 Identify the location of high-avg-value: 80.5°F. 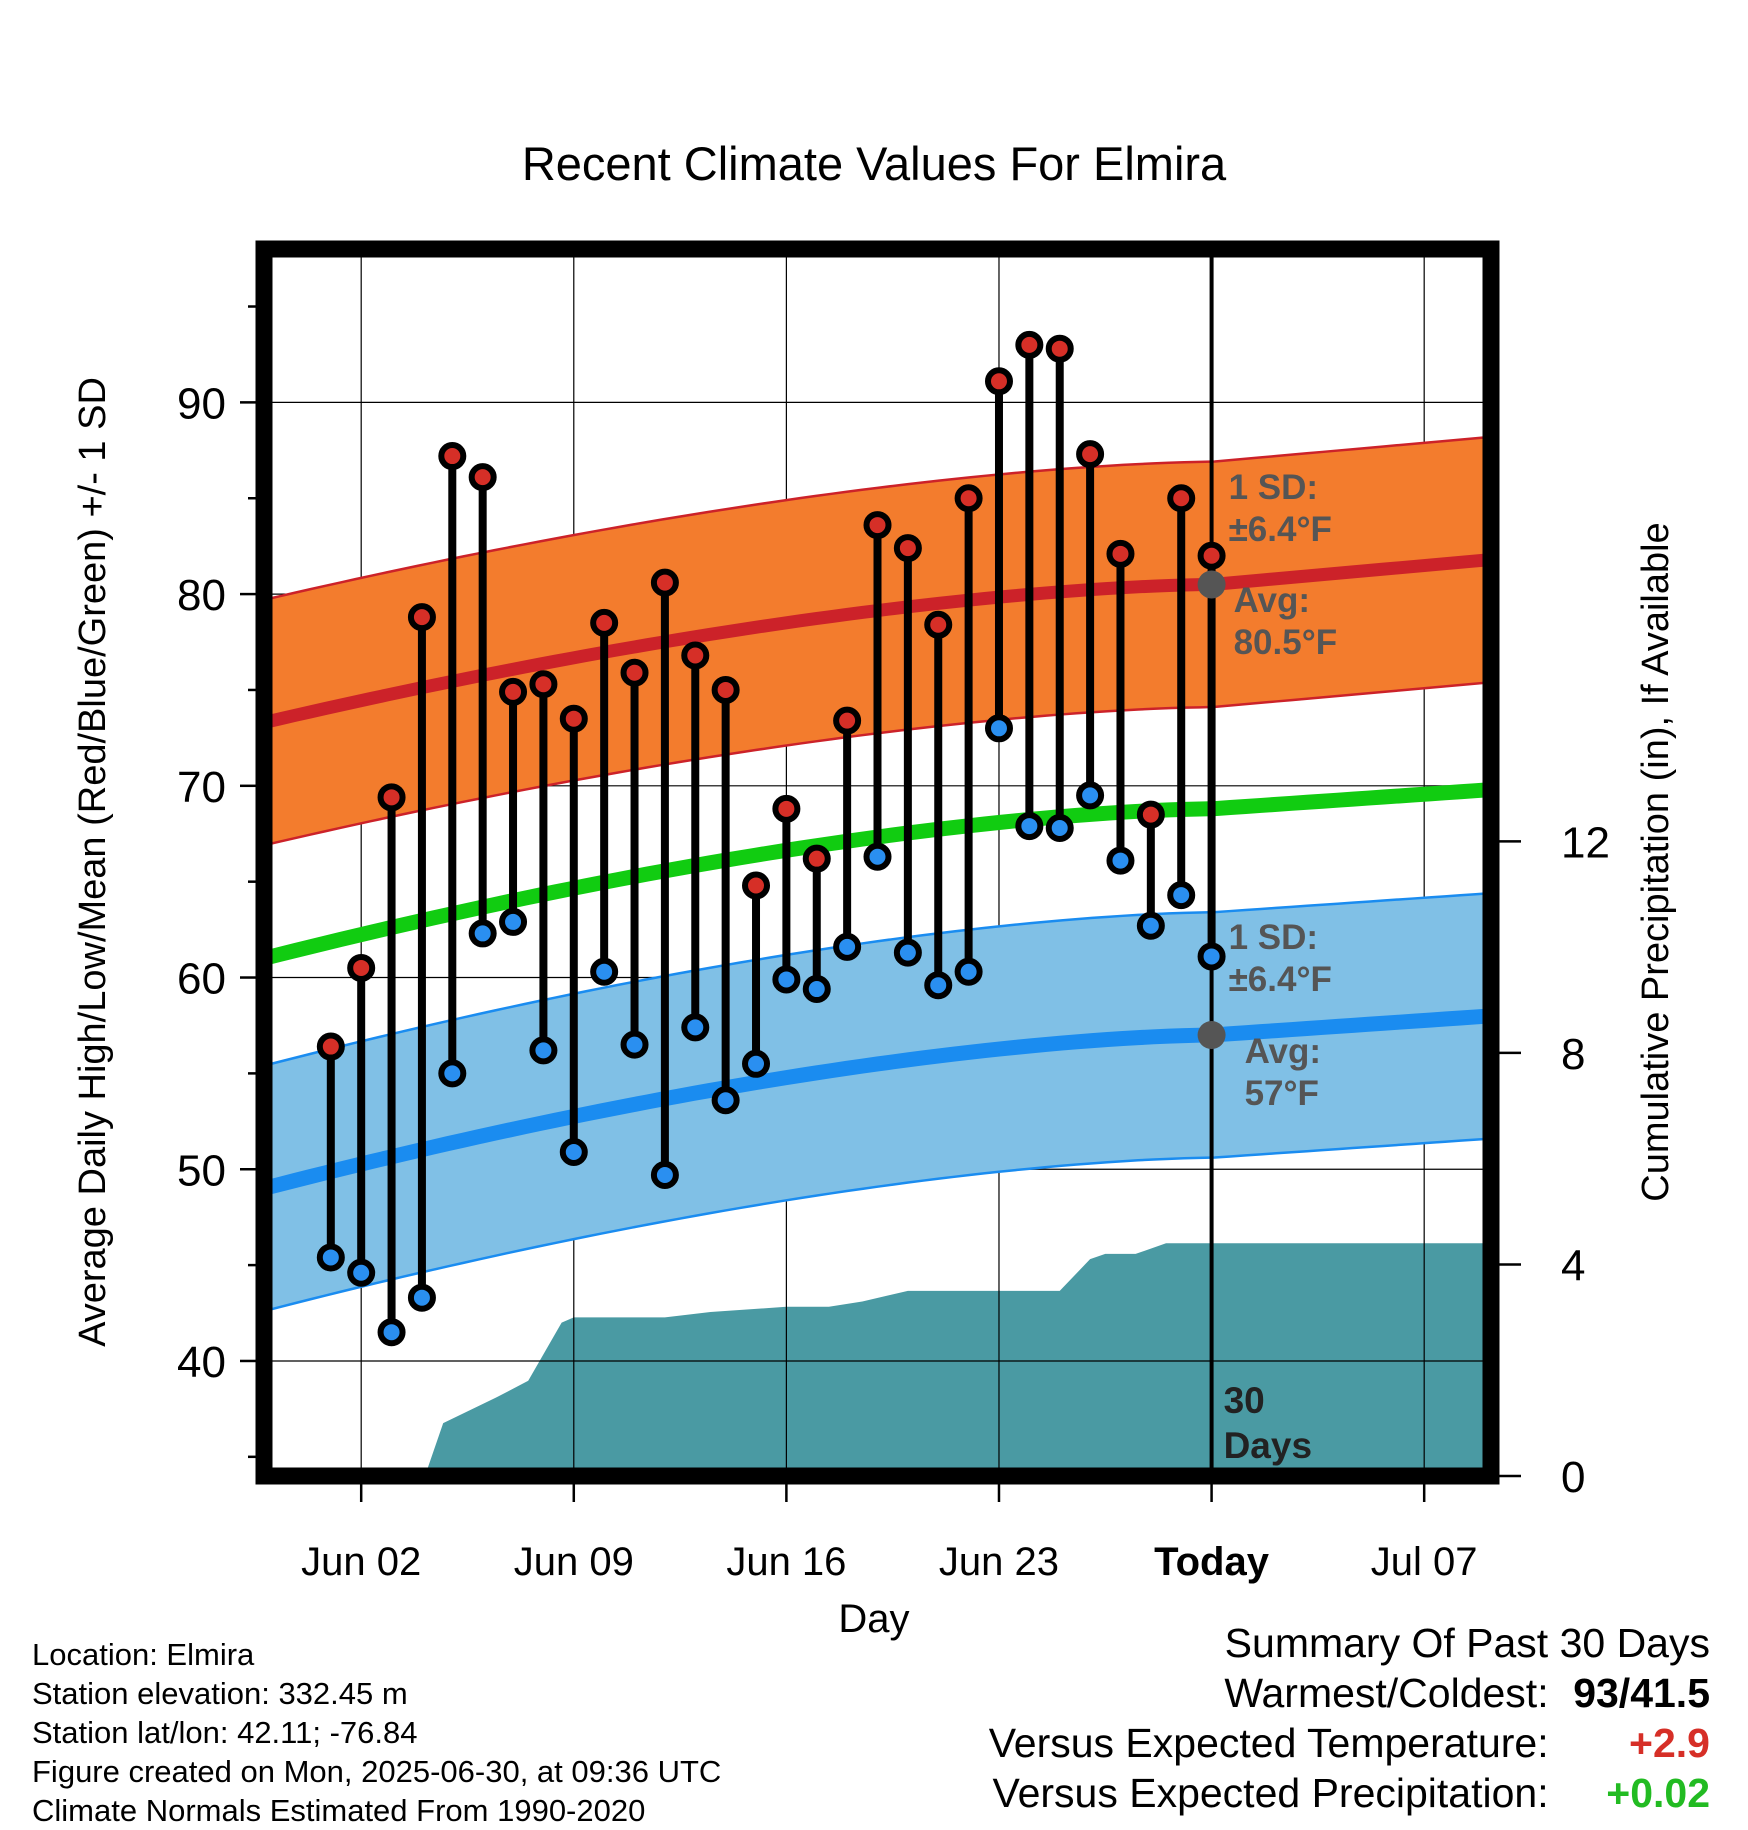
(1286, 642).